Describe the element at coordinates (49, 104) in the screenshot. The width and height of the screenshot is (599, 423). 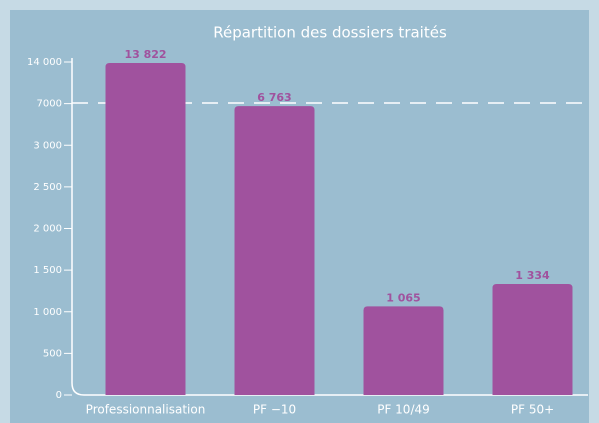
I see `y-tick-label: 7000` at that location.